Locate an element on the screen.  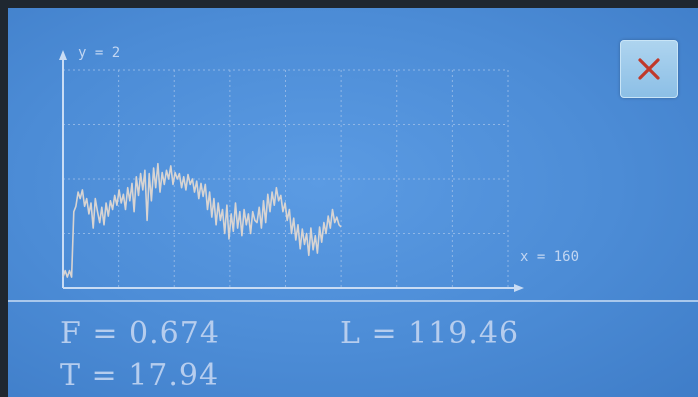
close-button is located at coordinates (649, 69).